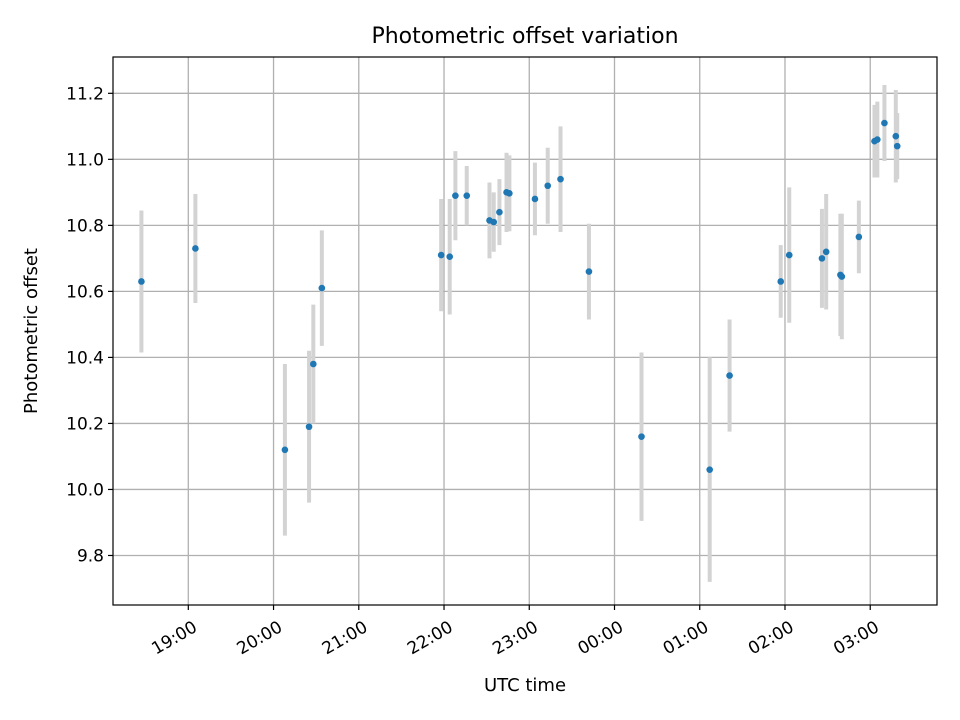 The image size is (960, 720). I want to click on y-tick-label: 10.4, so click(85, 358).